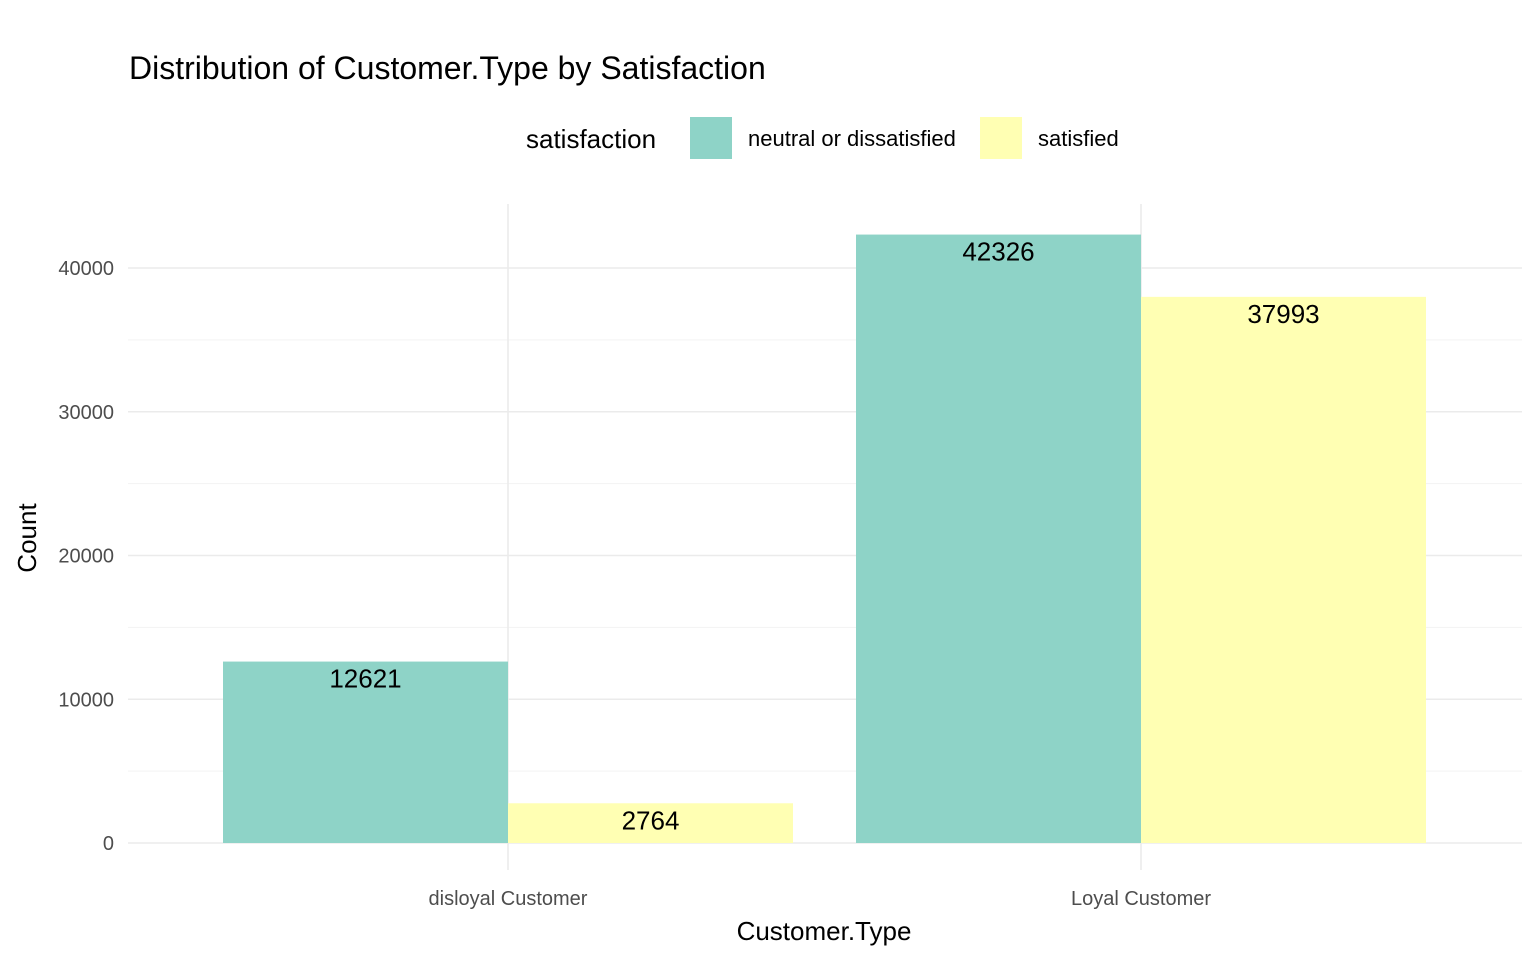  I want to click on legend-key-neutral-or-dissatisfied, so click(711, 138).